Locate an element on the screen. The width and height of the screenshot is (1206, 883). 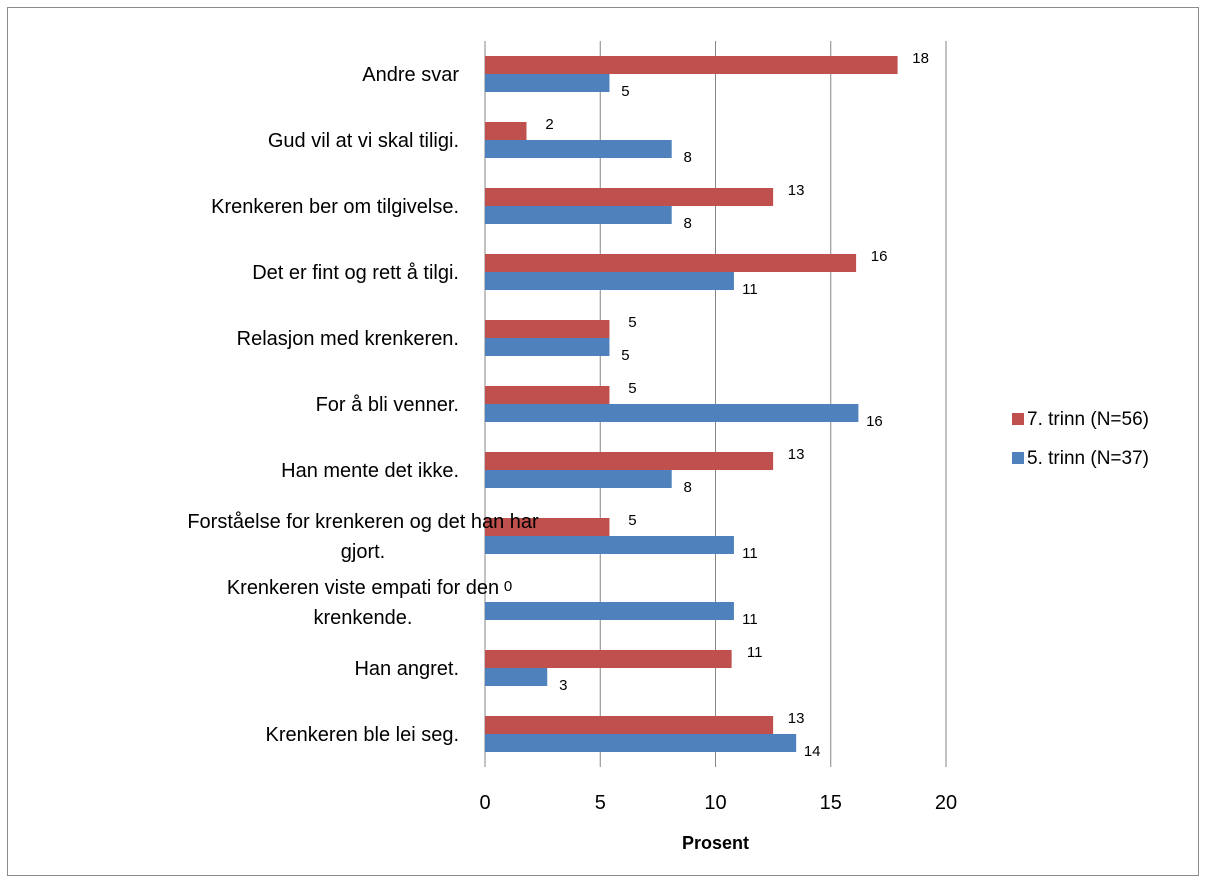
category-label-10: Krenkeren ble lei seg. is located at coordinates (362, 735).